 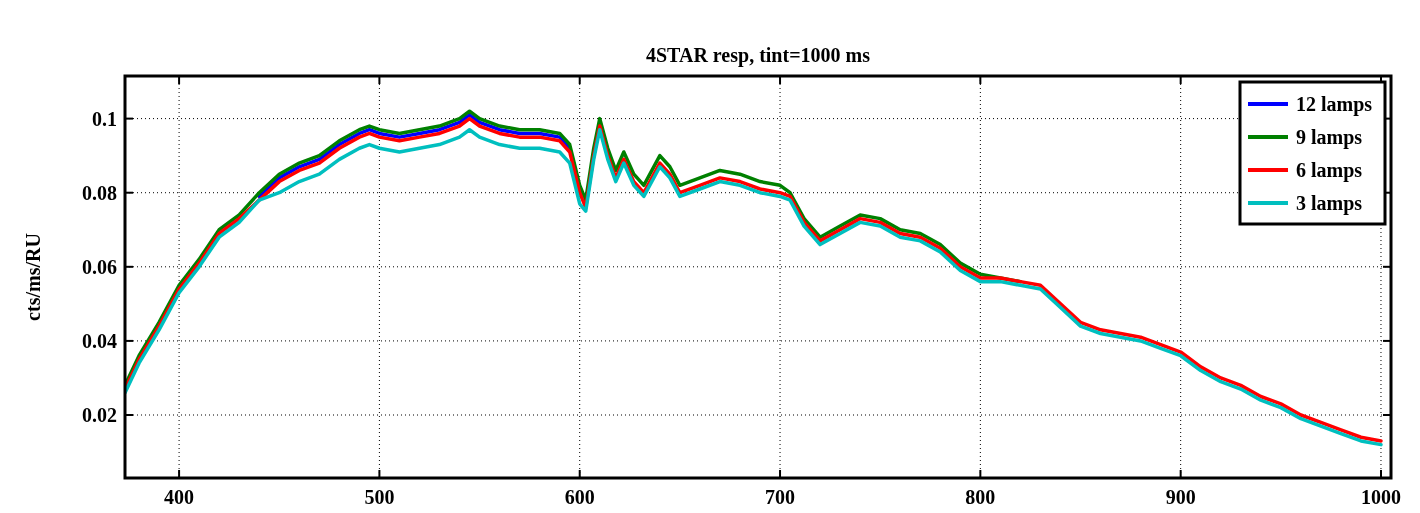 What do you see at coordinates (1329, 170) in the screenshot?
I see `legend-label: 6 lamps` at bounding box center [1329, 170].